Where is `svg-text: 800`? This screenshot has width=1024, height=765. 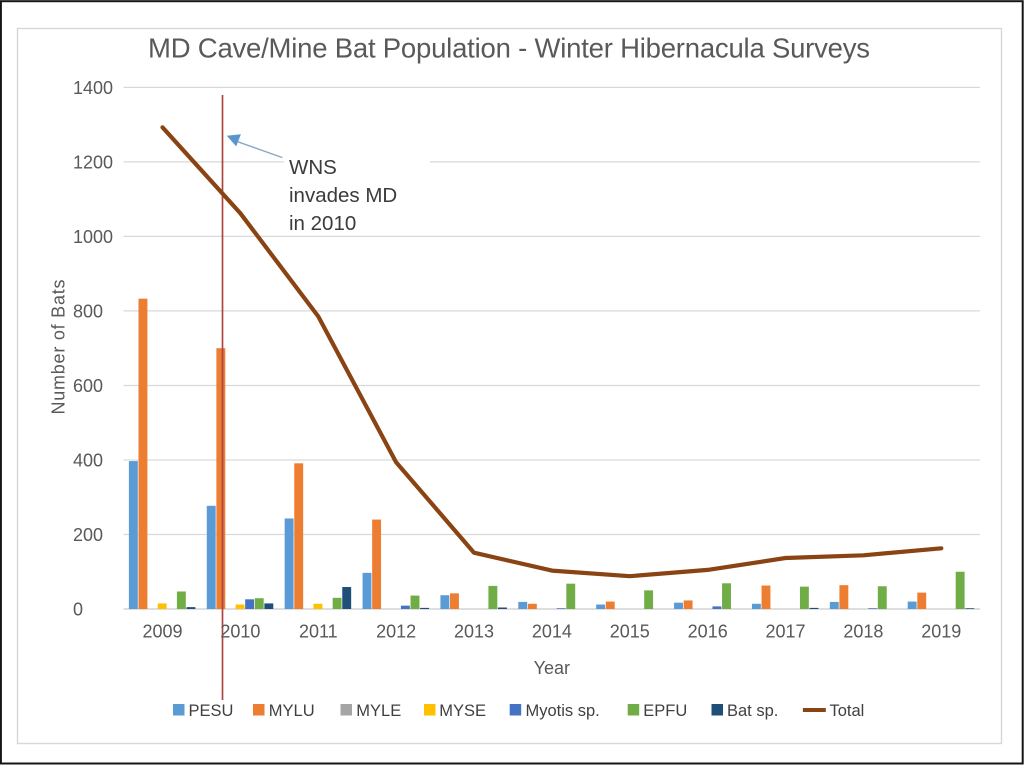
svg-text: 800 is located at coordinates (88, 311).